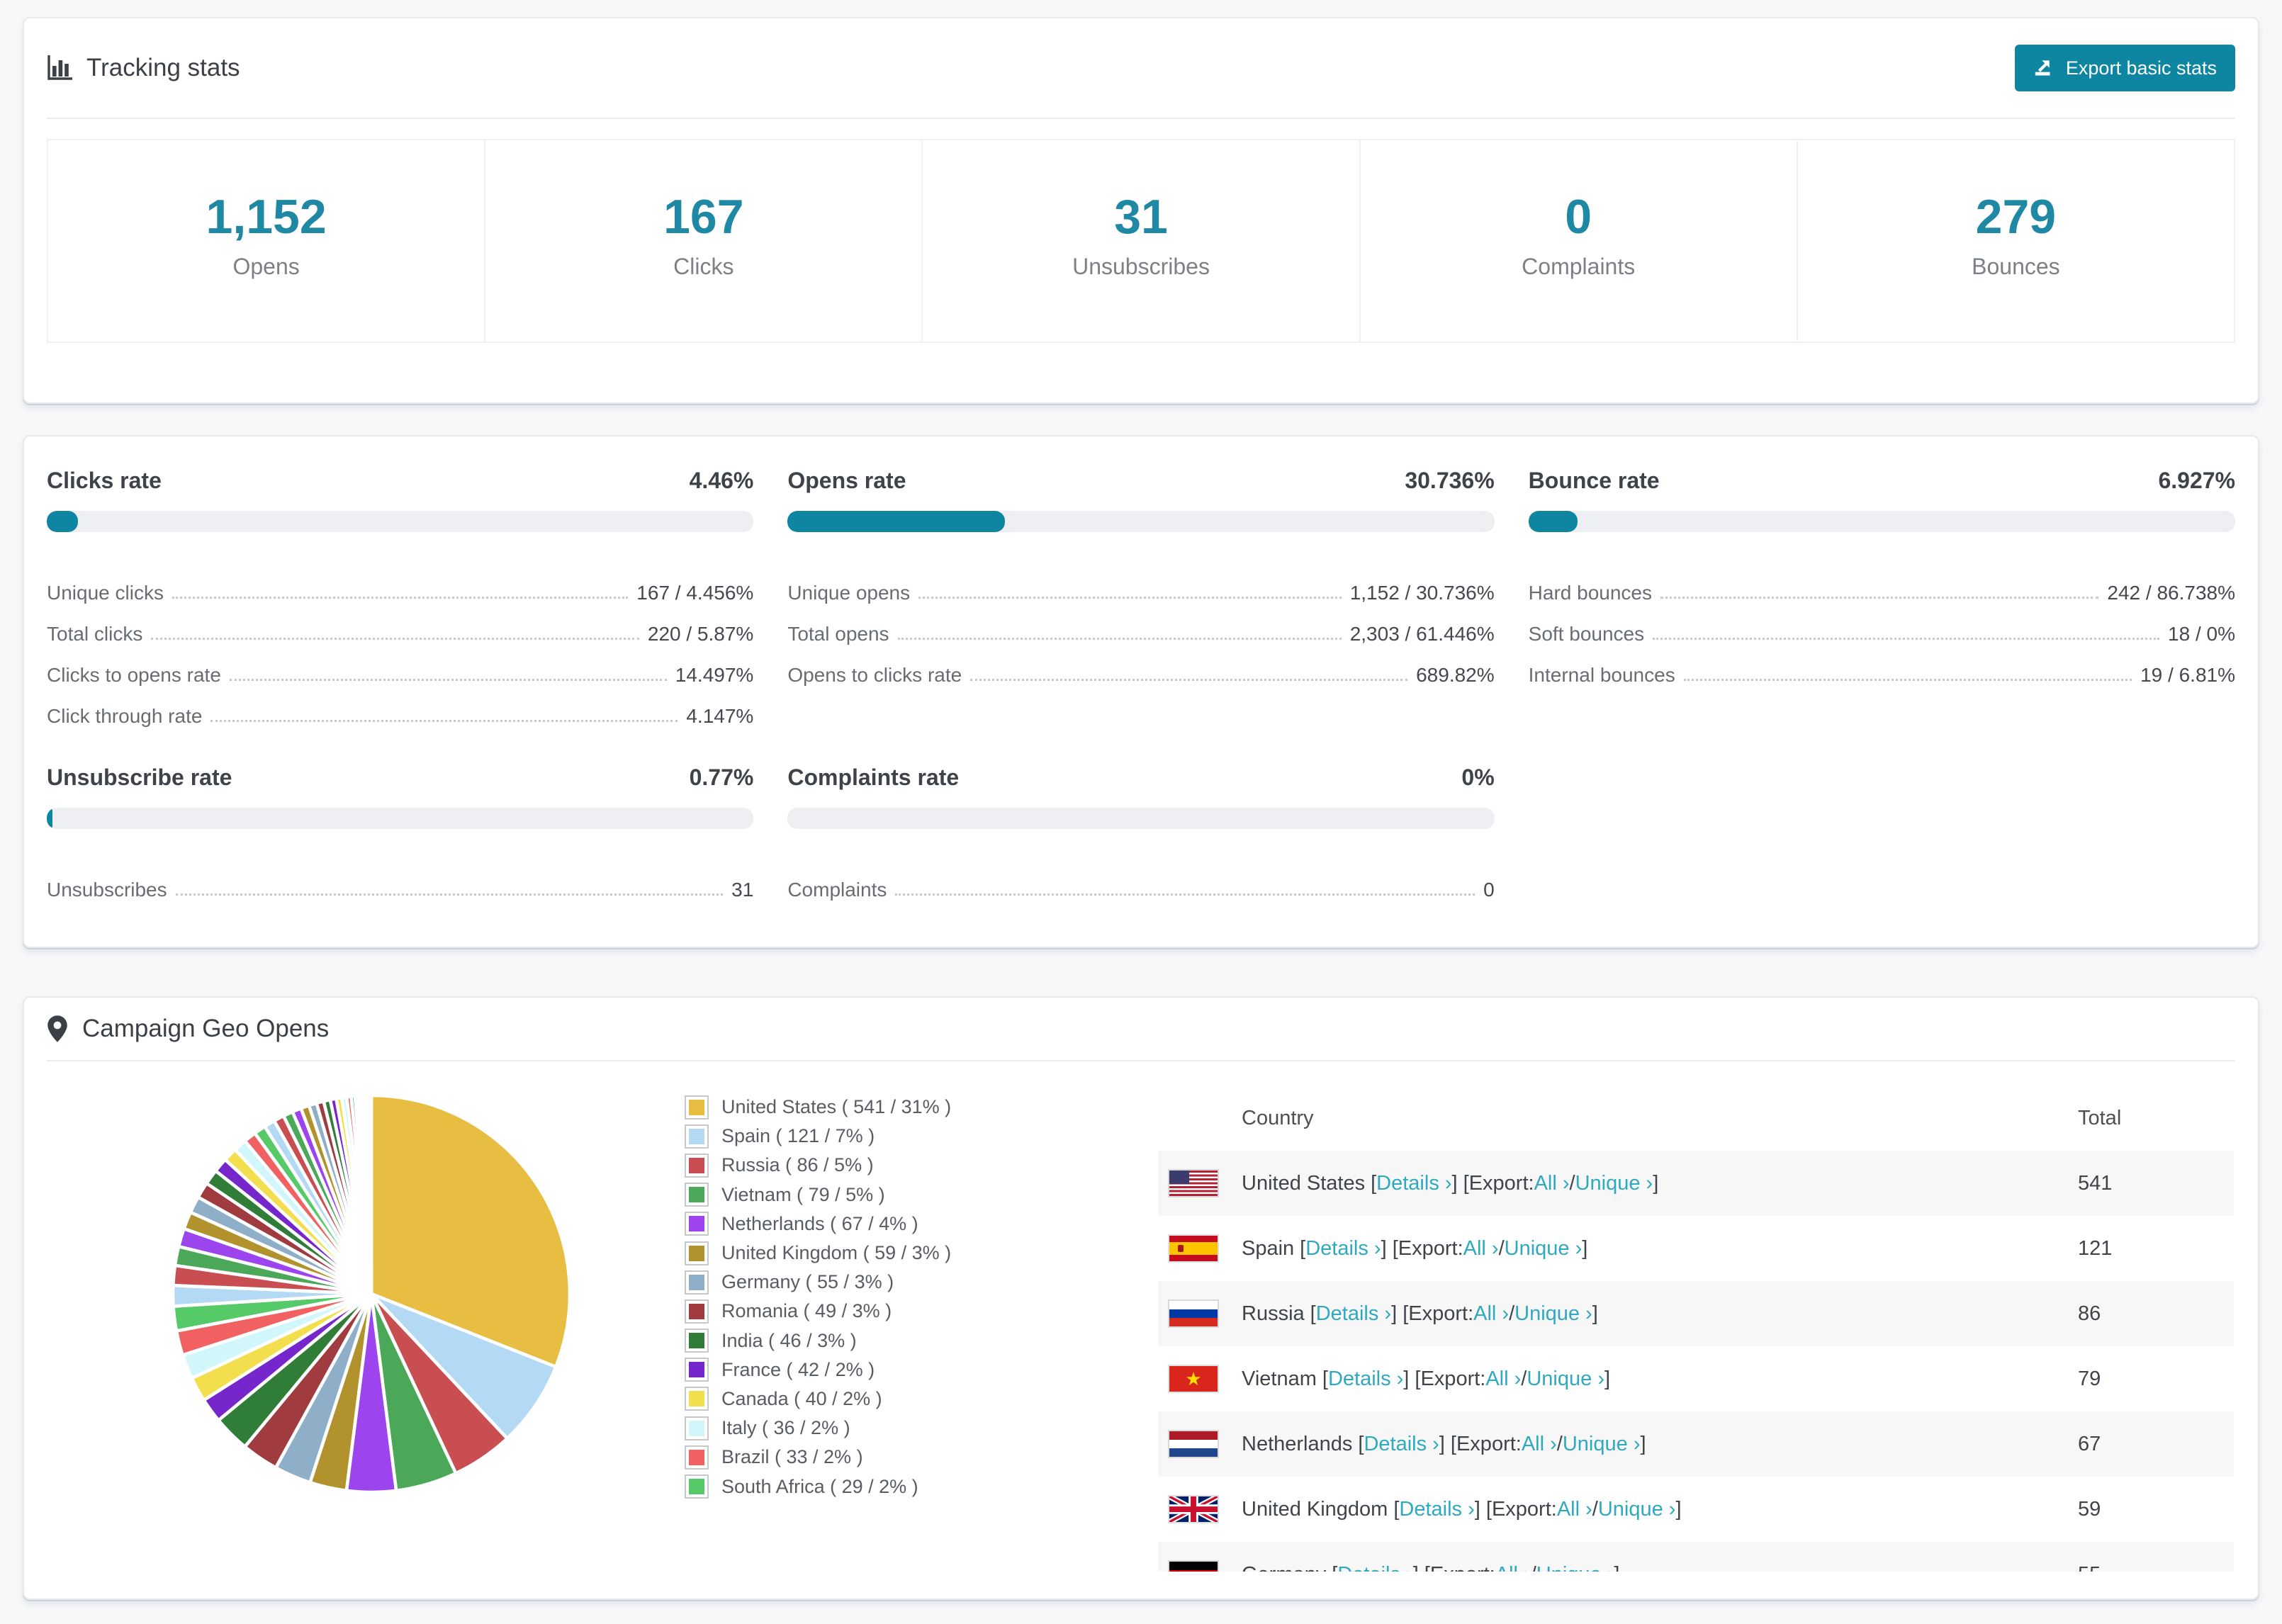 Image resolution: width=2282 pixels, height=1624 pixels. I want to click on export-basic-stats-button: Export basic stats, so click(2124, 68).